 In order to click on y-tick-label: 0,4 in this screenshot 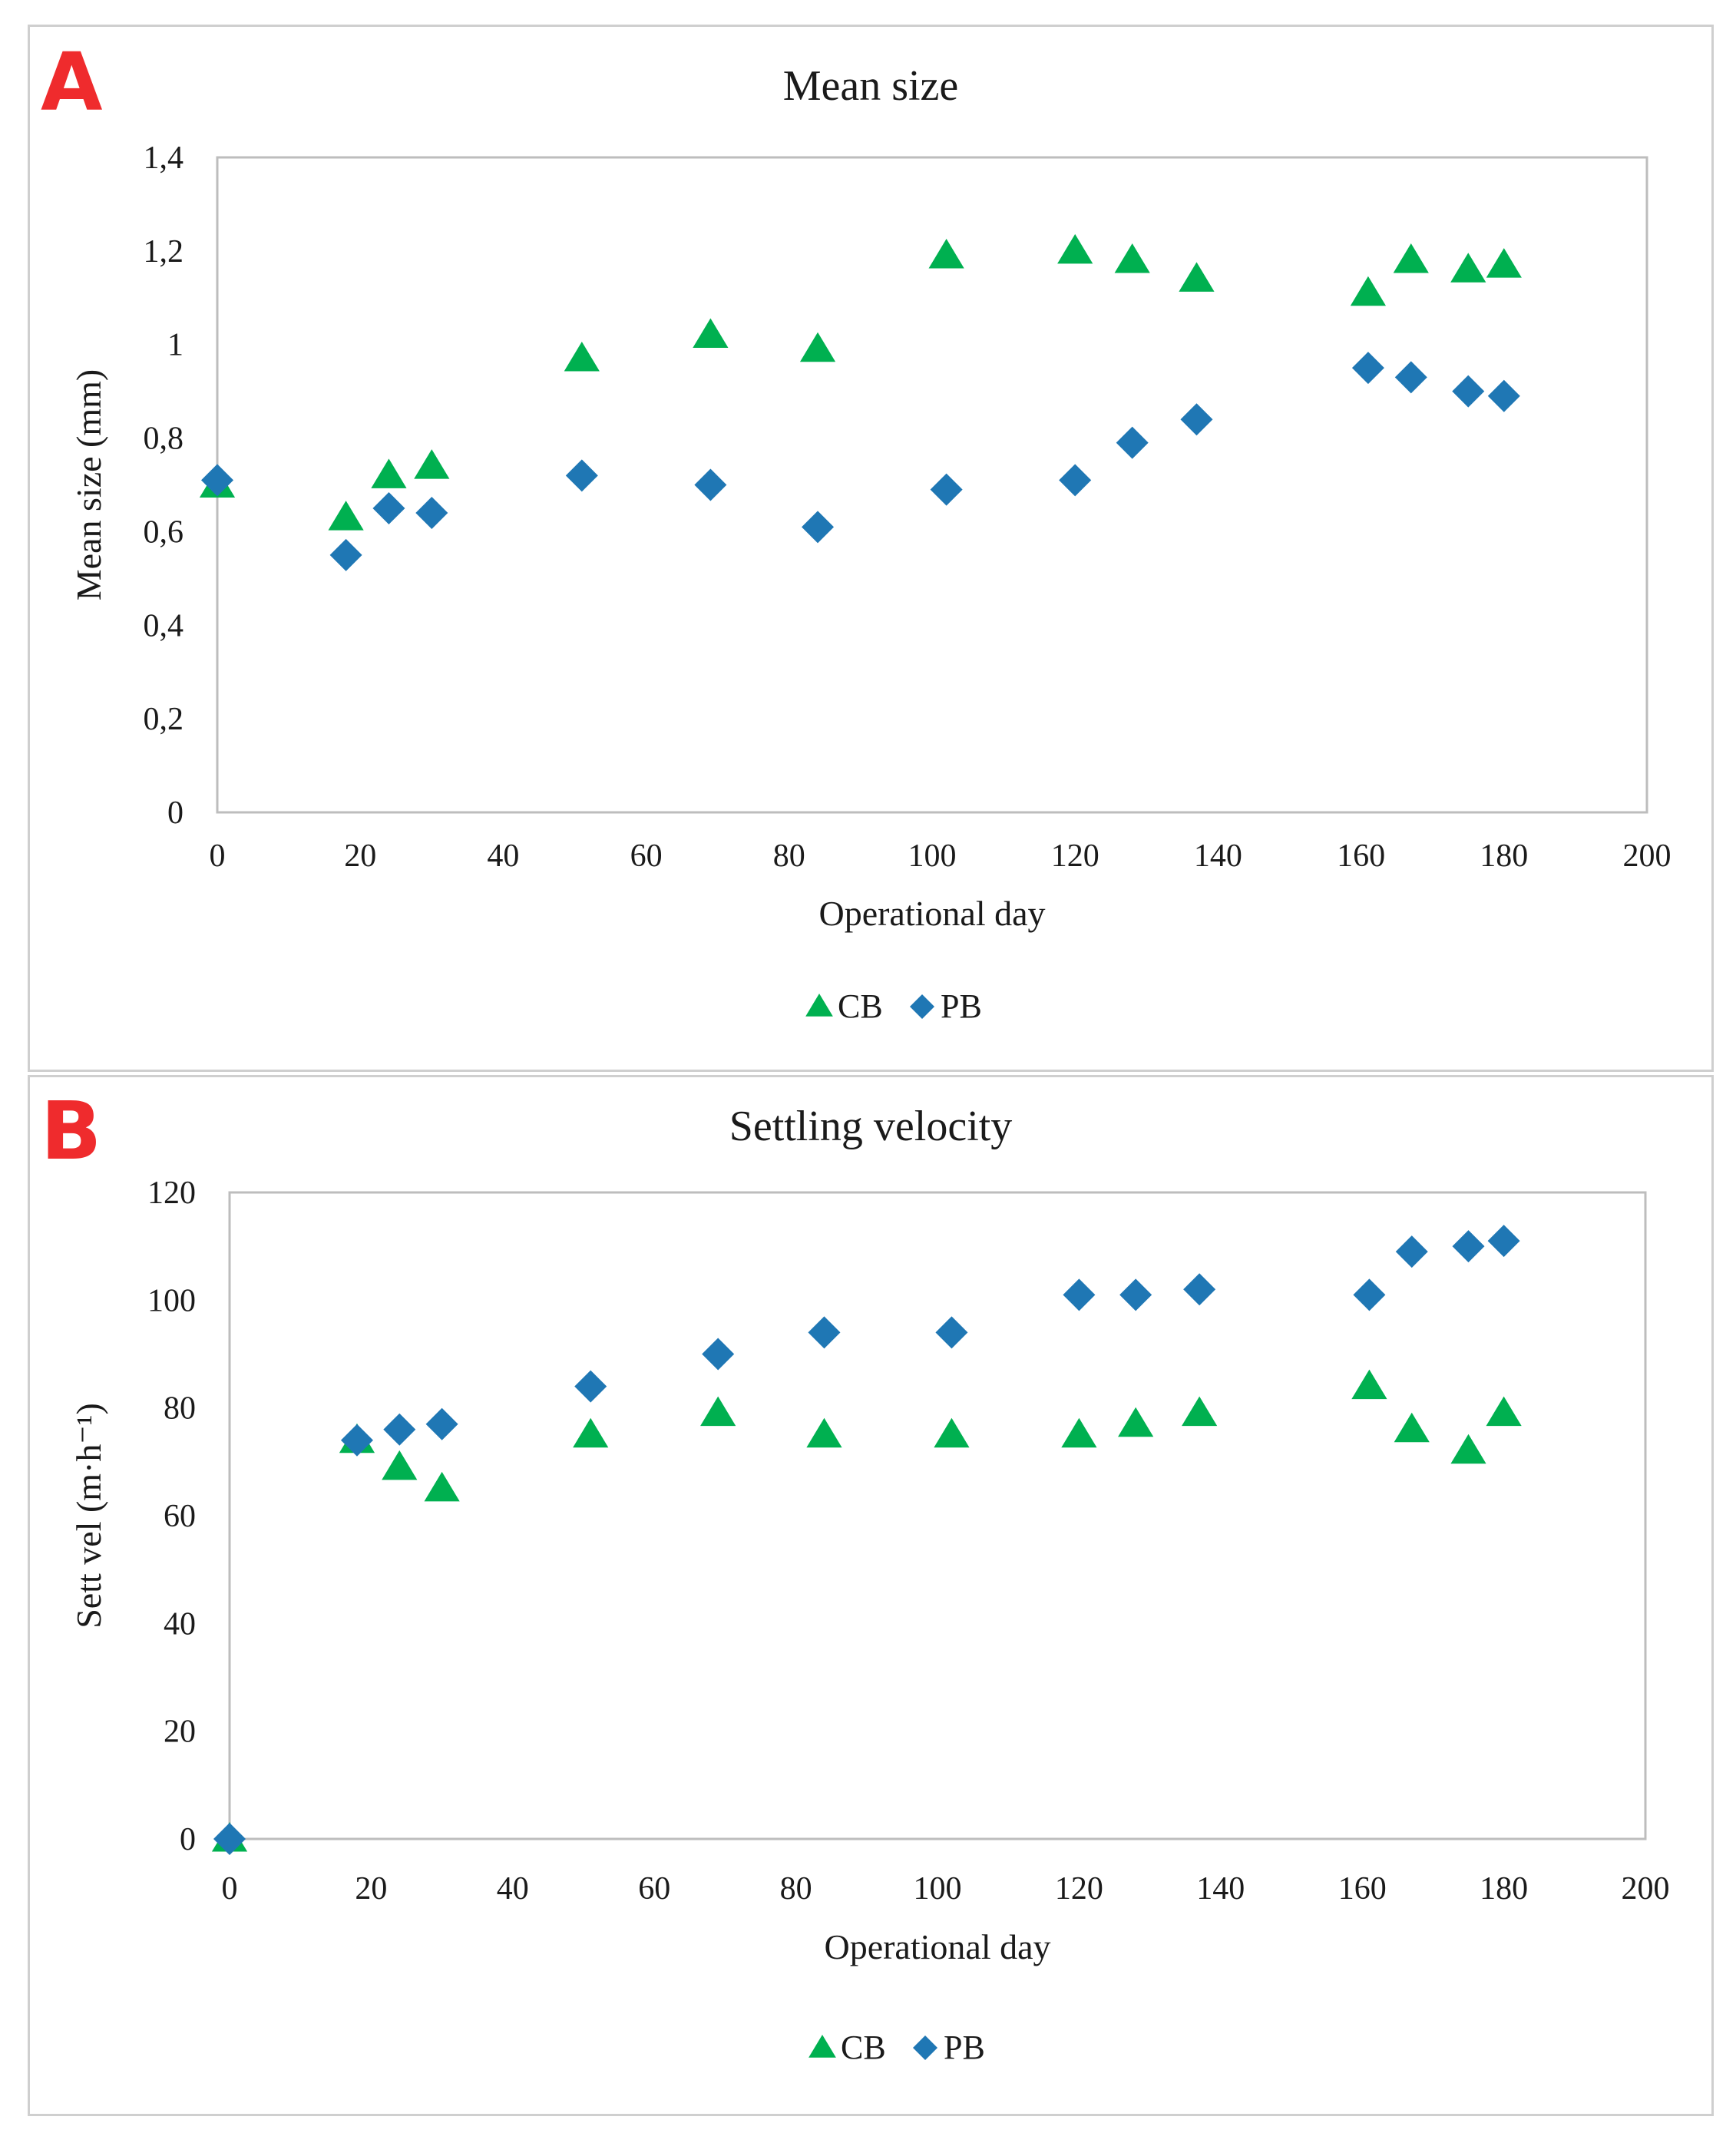, I will do `click(164, 626)`.